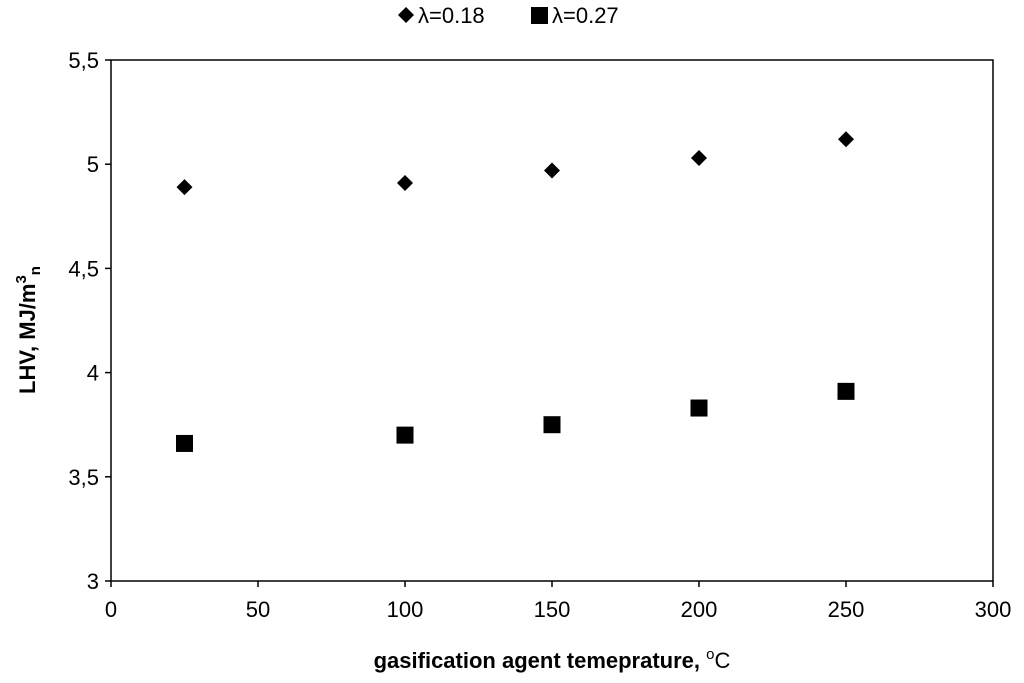 This screenshot has width=1024, height=683. What do you see at coordinates (699, 609) in the screenshot?
I see `x-tick-label: 200` at bounding box center [699, 609].